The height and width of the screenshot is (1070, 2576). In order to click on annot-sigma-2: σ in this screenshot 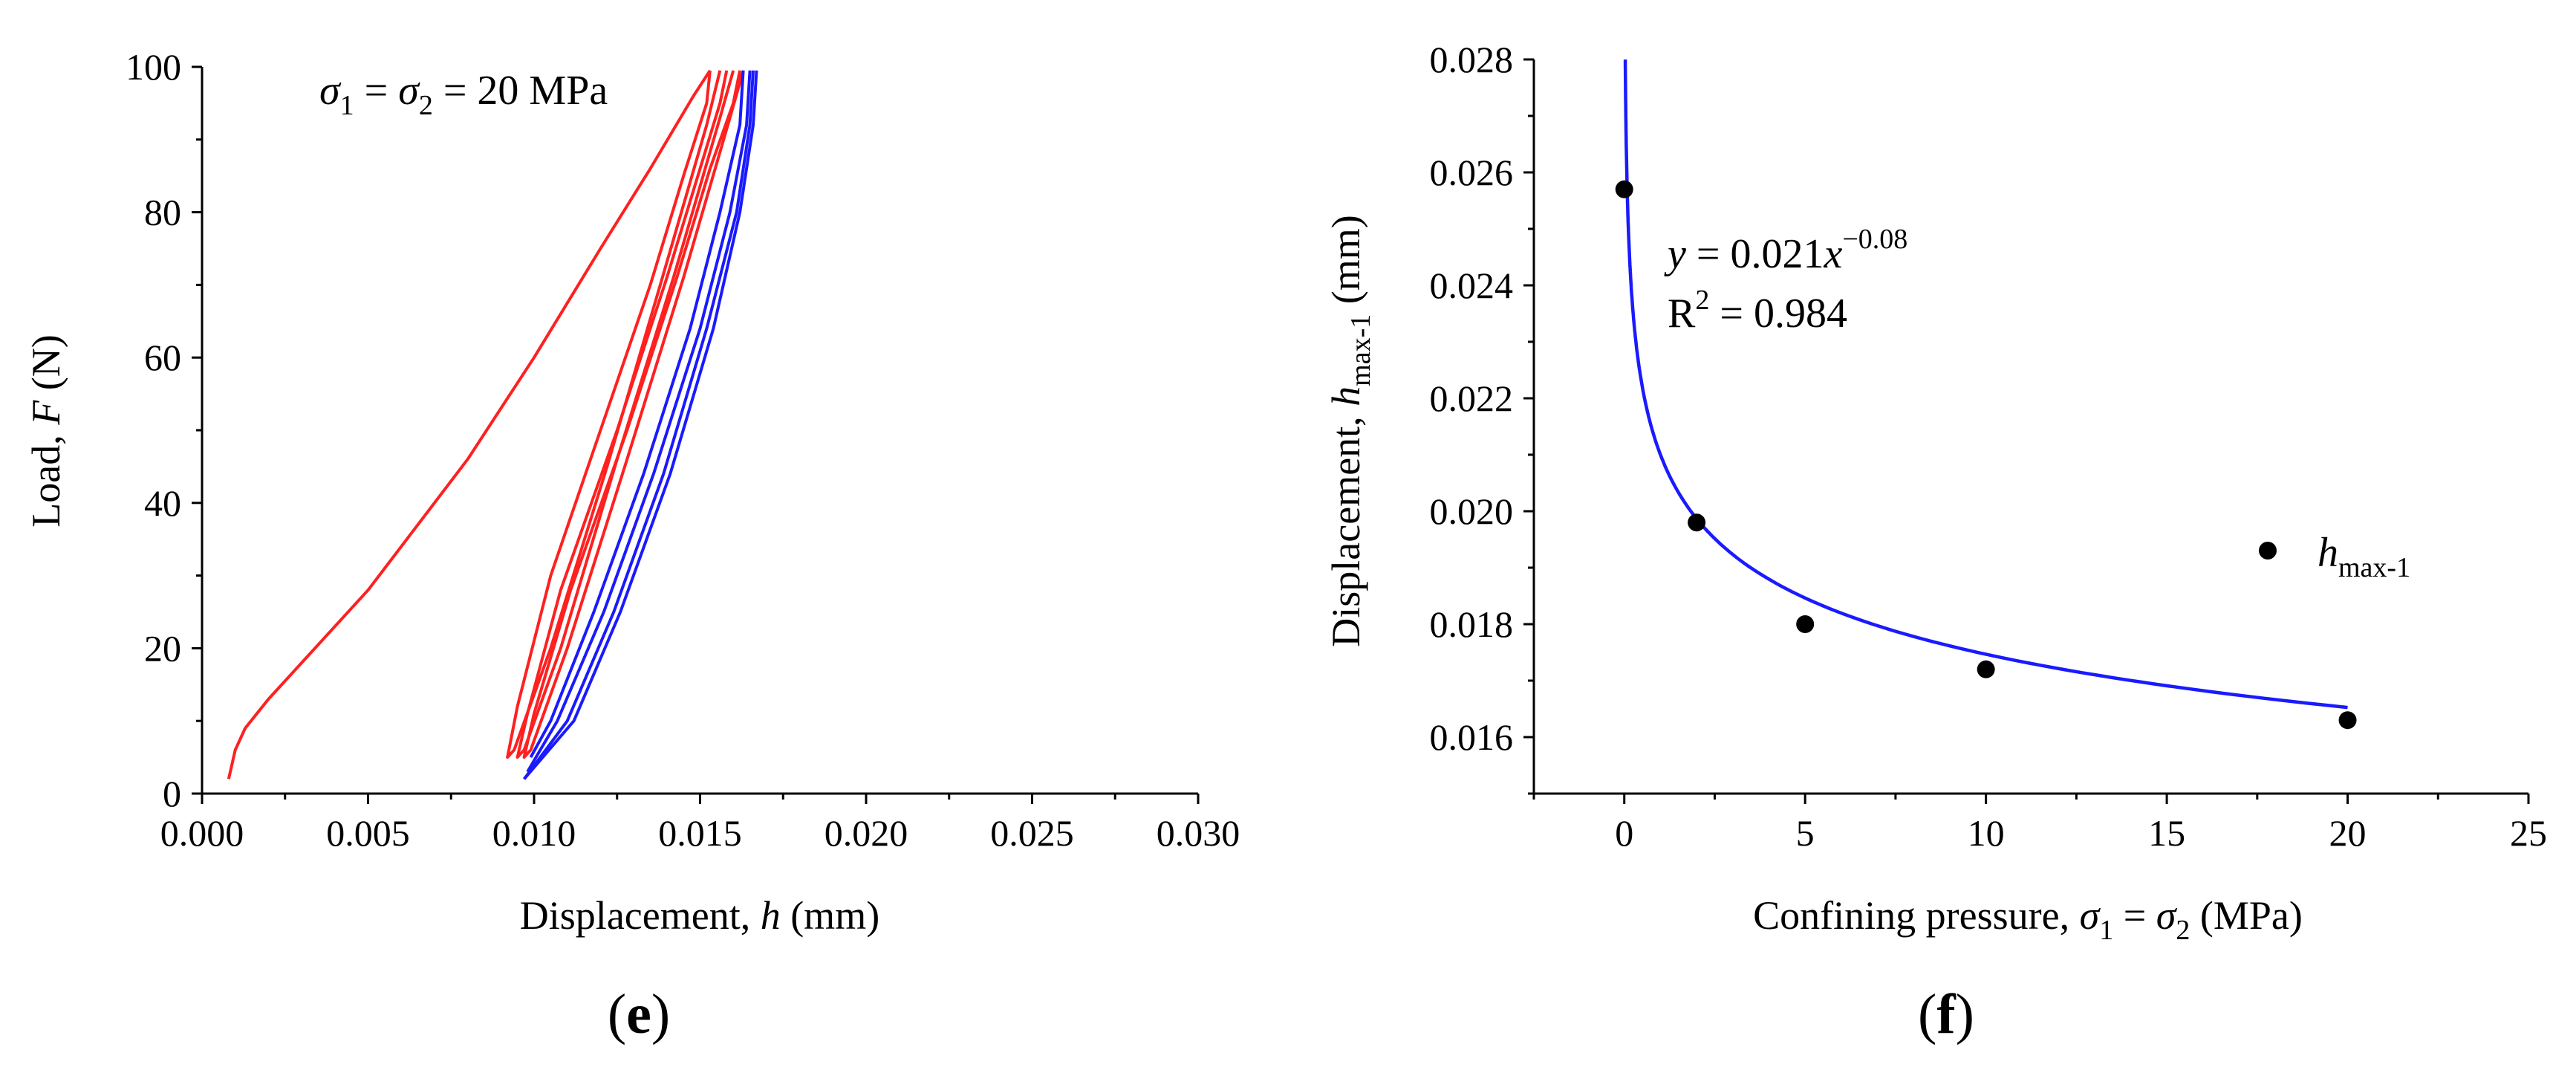, I will do `click(409, 91)`.